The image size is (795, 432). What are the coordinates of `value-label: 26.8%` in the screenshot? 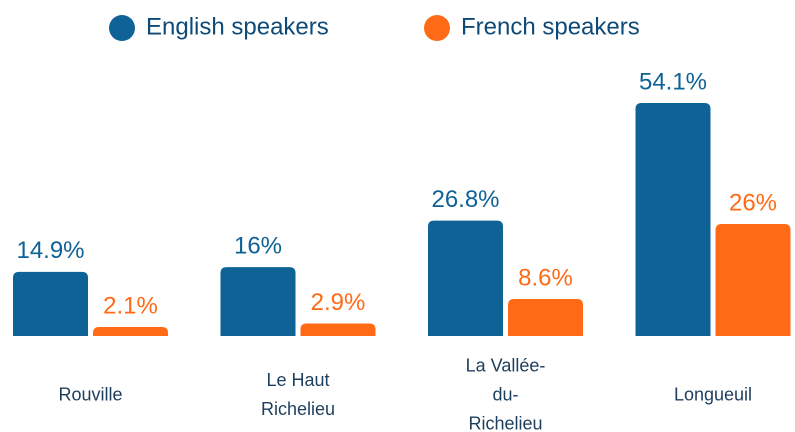 It's located at (465, 199).